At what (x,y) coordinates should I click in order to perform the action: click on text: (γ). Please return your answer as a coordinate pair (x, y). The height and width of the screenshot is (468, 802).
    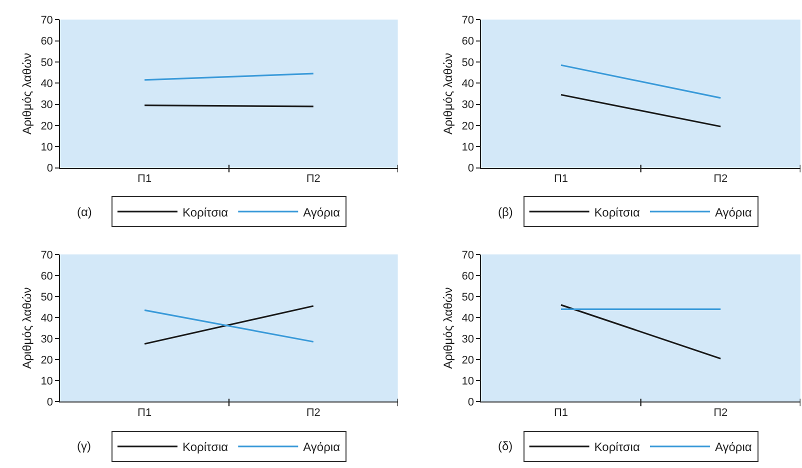
    Looking at the image, I should click on (84, 446).